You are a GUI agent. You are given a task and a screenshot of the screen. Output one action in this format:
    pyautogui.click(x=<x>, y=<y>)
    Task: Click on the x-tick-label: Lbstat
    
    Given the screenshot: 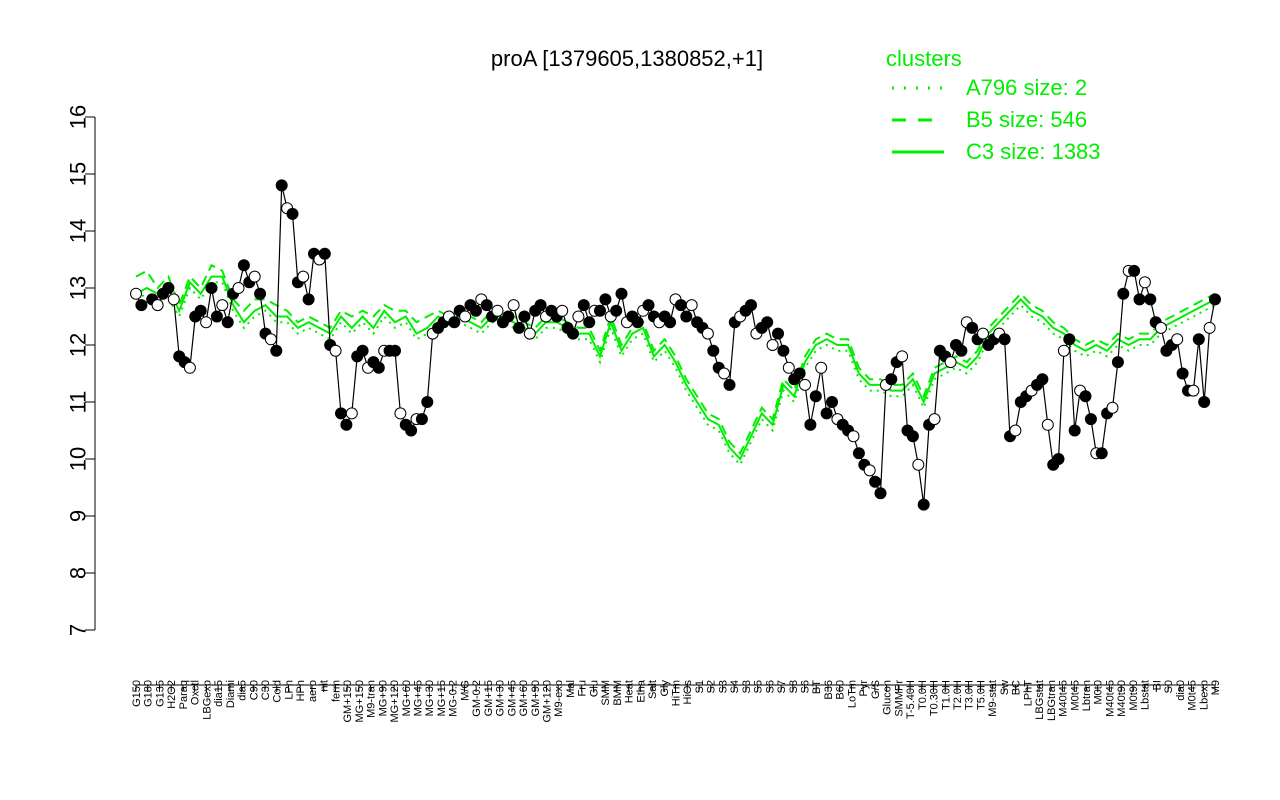 What is the action you would take?
    pyautogui.click(x=1146, y=695)
    